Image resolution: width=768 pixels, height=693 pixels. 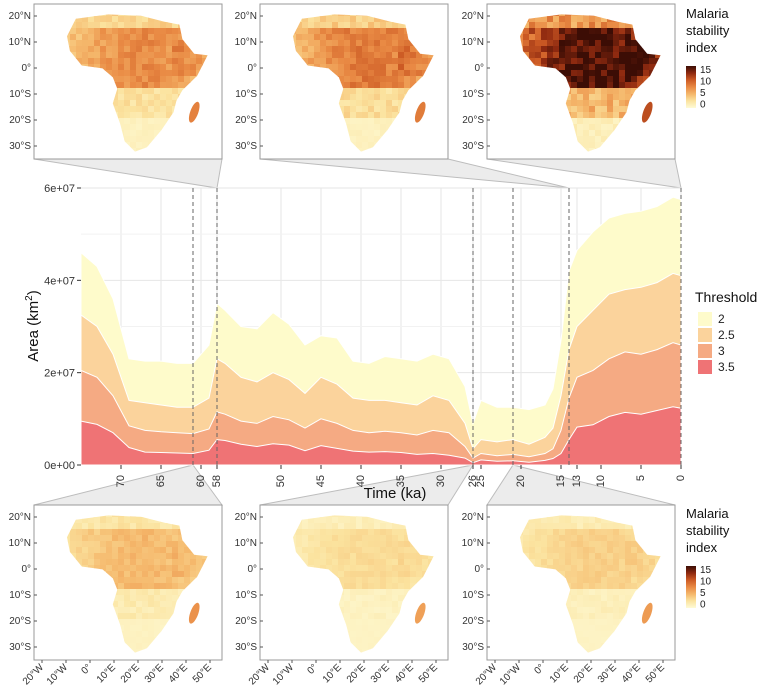 I want to click on colorbar-label: 15, so click(x=706, y=70).